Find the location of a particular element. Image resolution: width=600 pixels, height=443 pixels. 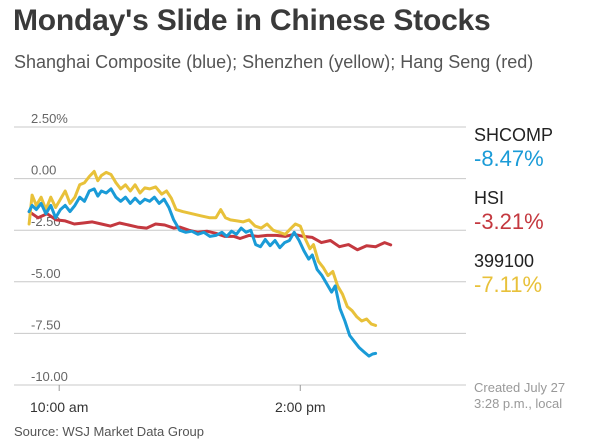

legend-value-399100: -7.11% is located at coordinates (508, 284).